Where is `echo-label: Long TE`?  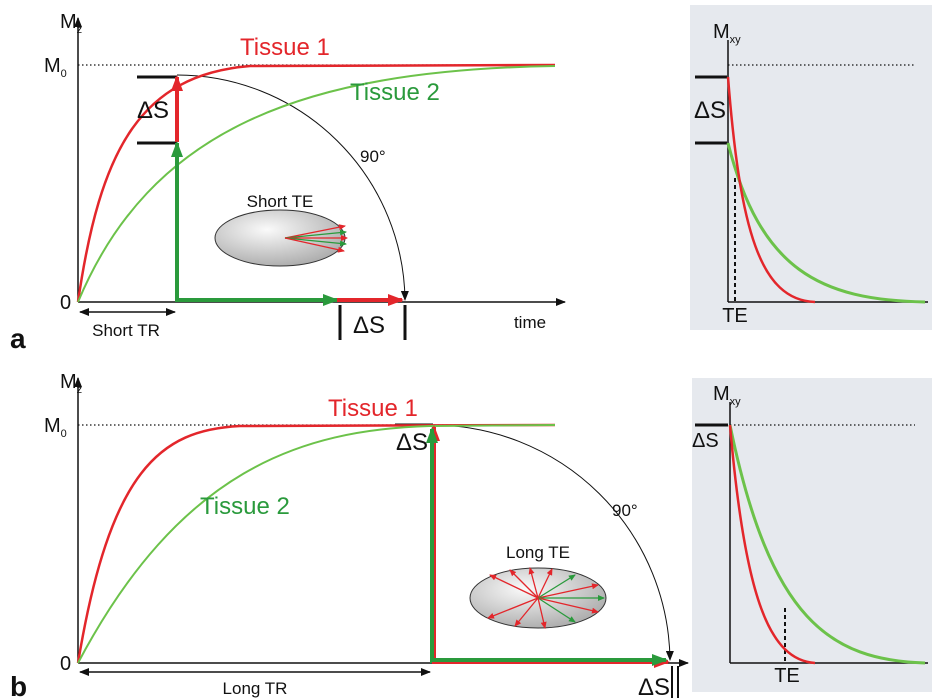 echo-label: Long TE is located at coordinates (538, 552).